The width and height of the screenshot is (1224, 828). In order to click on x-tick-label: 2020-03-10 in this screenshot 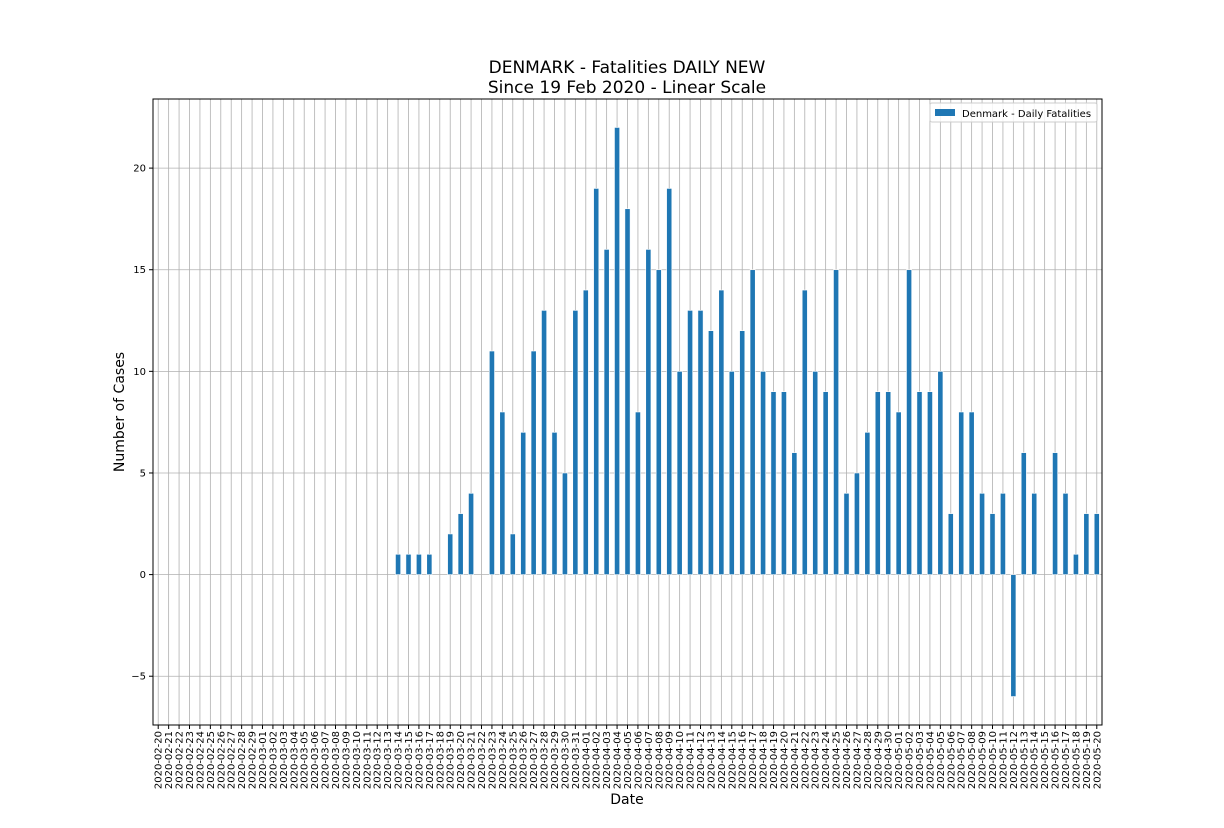, I will do `click(357, 760)`.